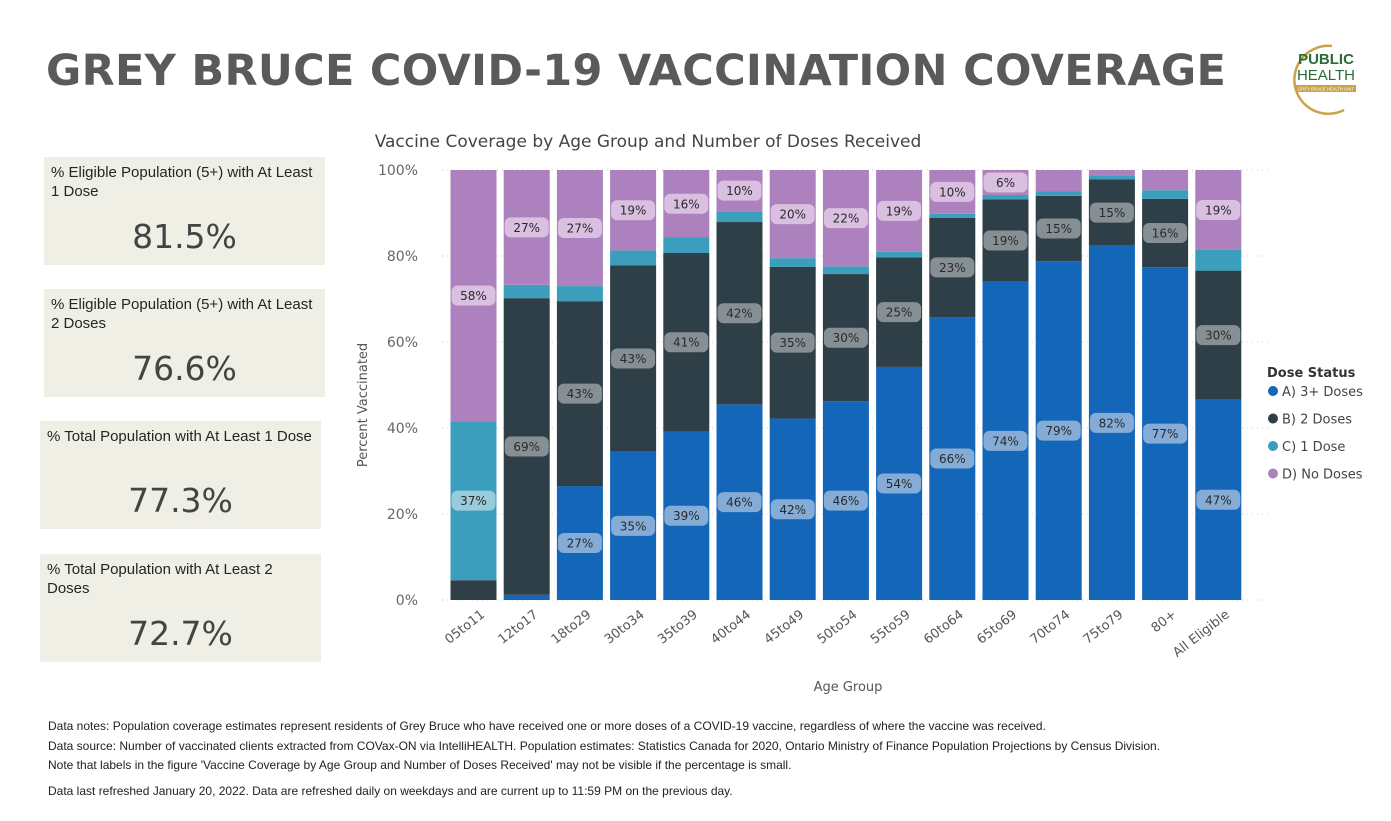 The height and width of the screenshot is (821, 1391). What do you see at coordinates (739, 385) in the screenshot?
I see `bar-stack: 46% 42% 10%` at bounding box center [739, 385].